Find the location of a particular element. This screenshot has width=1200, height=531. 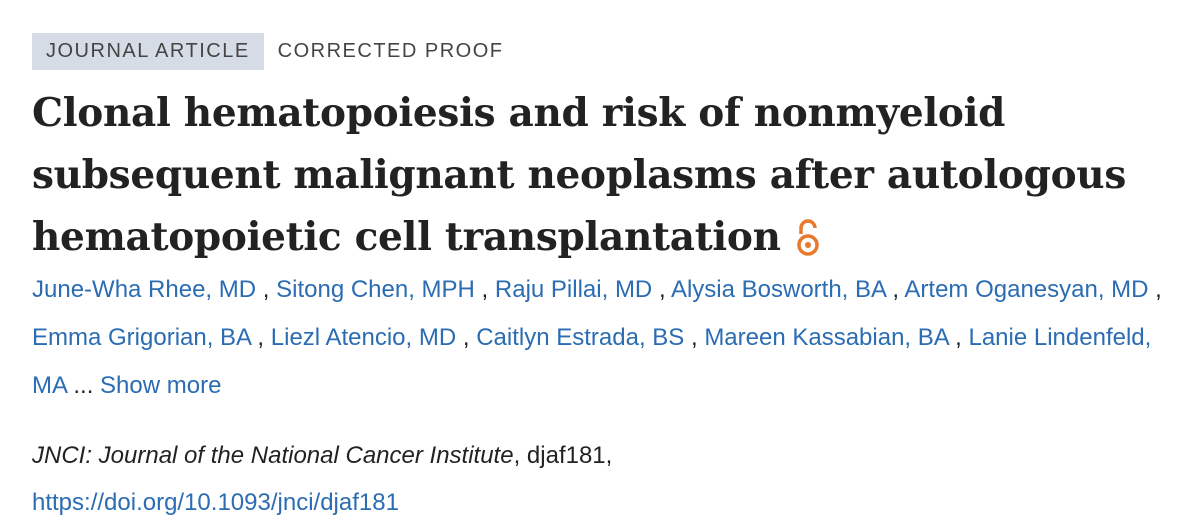

doi-link: https://doi.org/10.1093/jnci/djaf181 is located at coordinates (215, 502).